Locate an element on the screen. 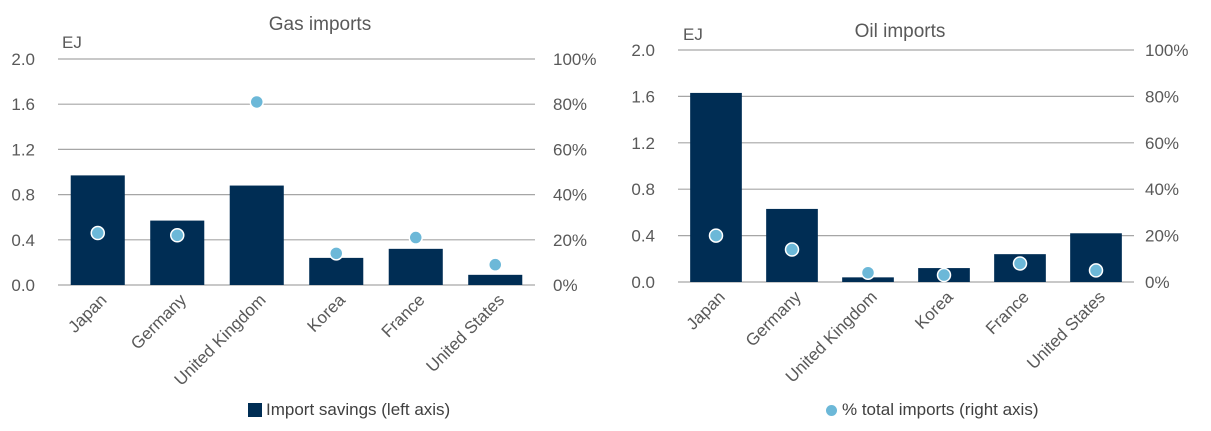 The image size is (1211, 431). chart2-category-label: Germany is located at coordinates (773, 318).